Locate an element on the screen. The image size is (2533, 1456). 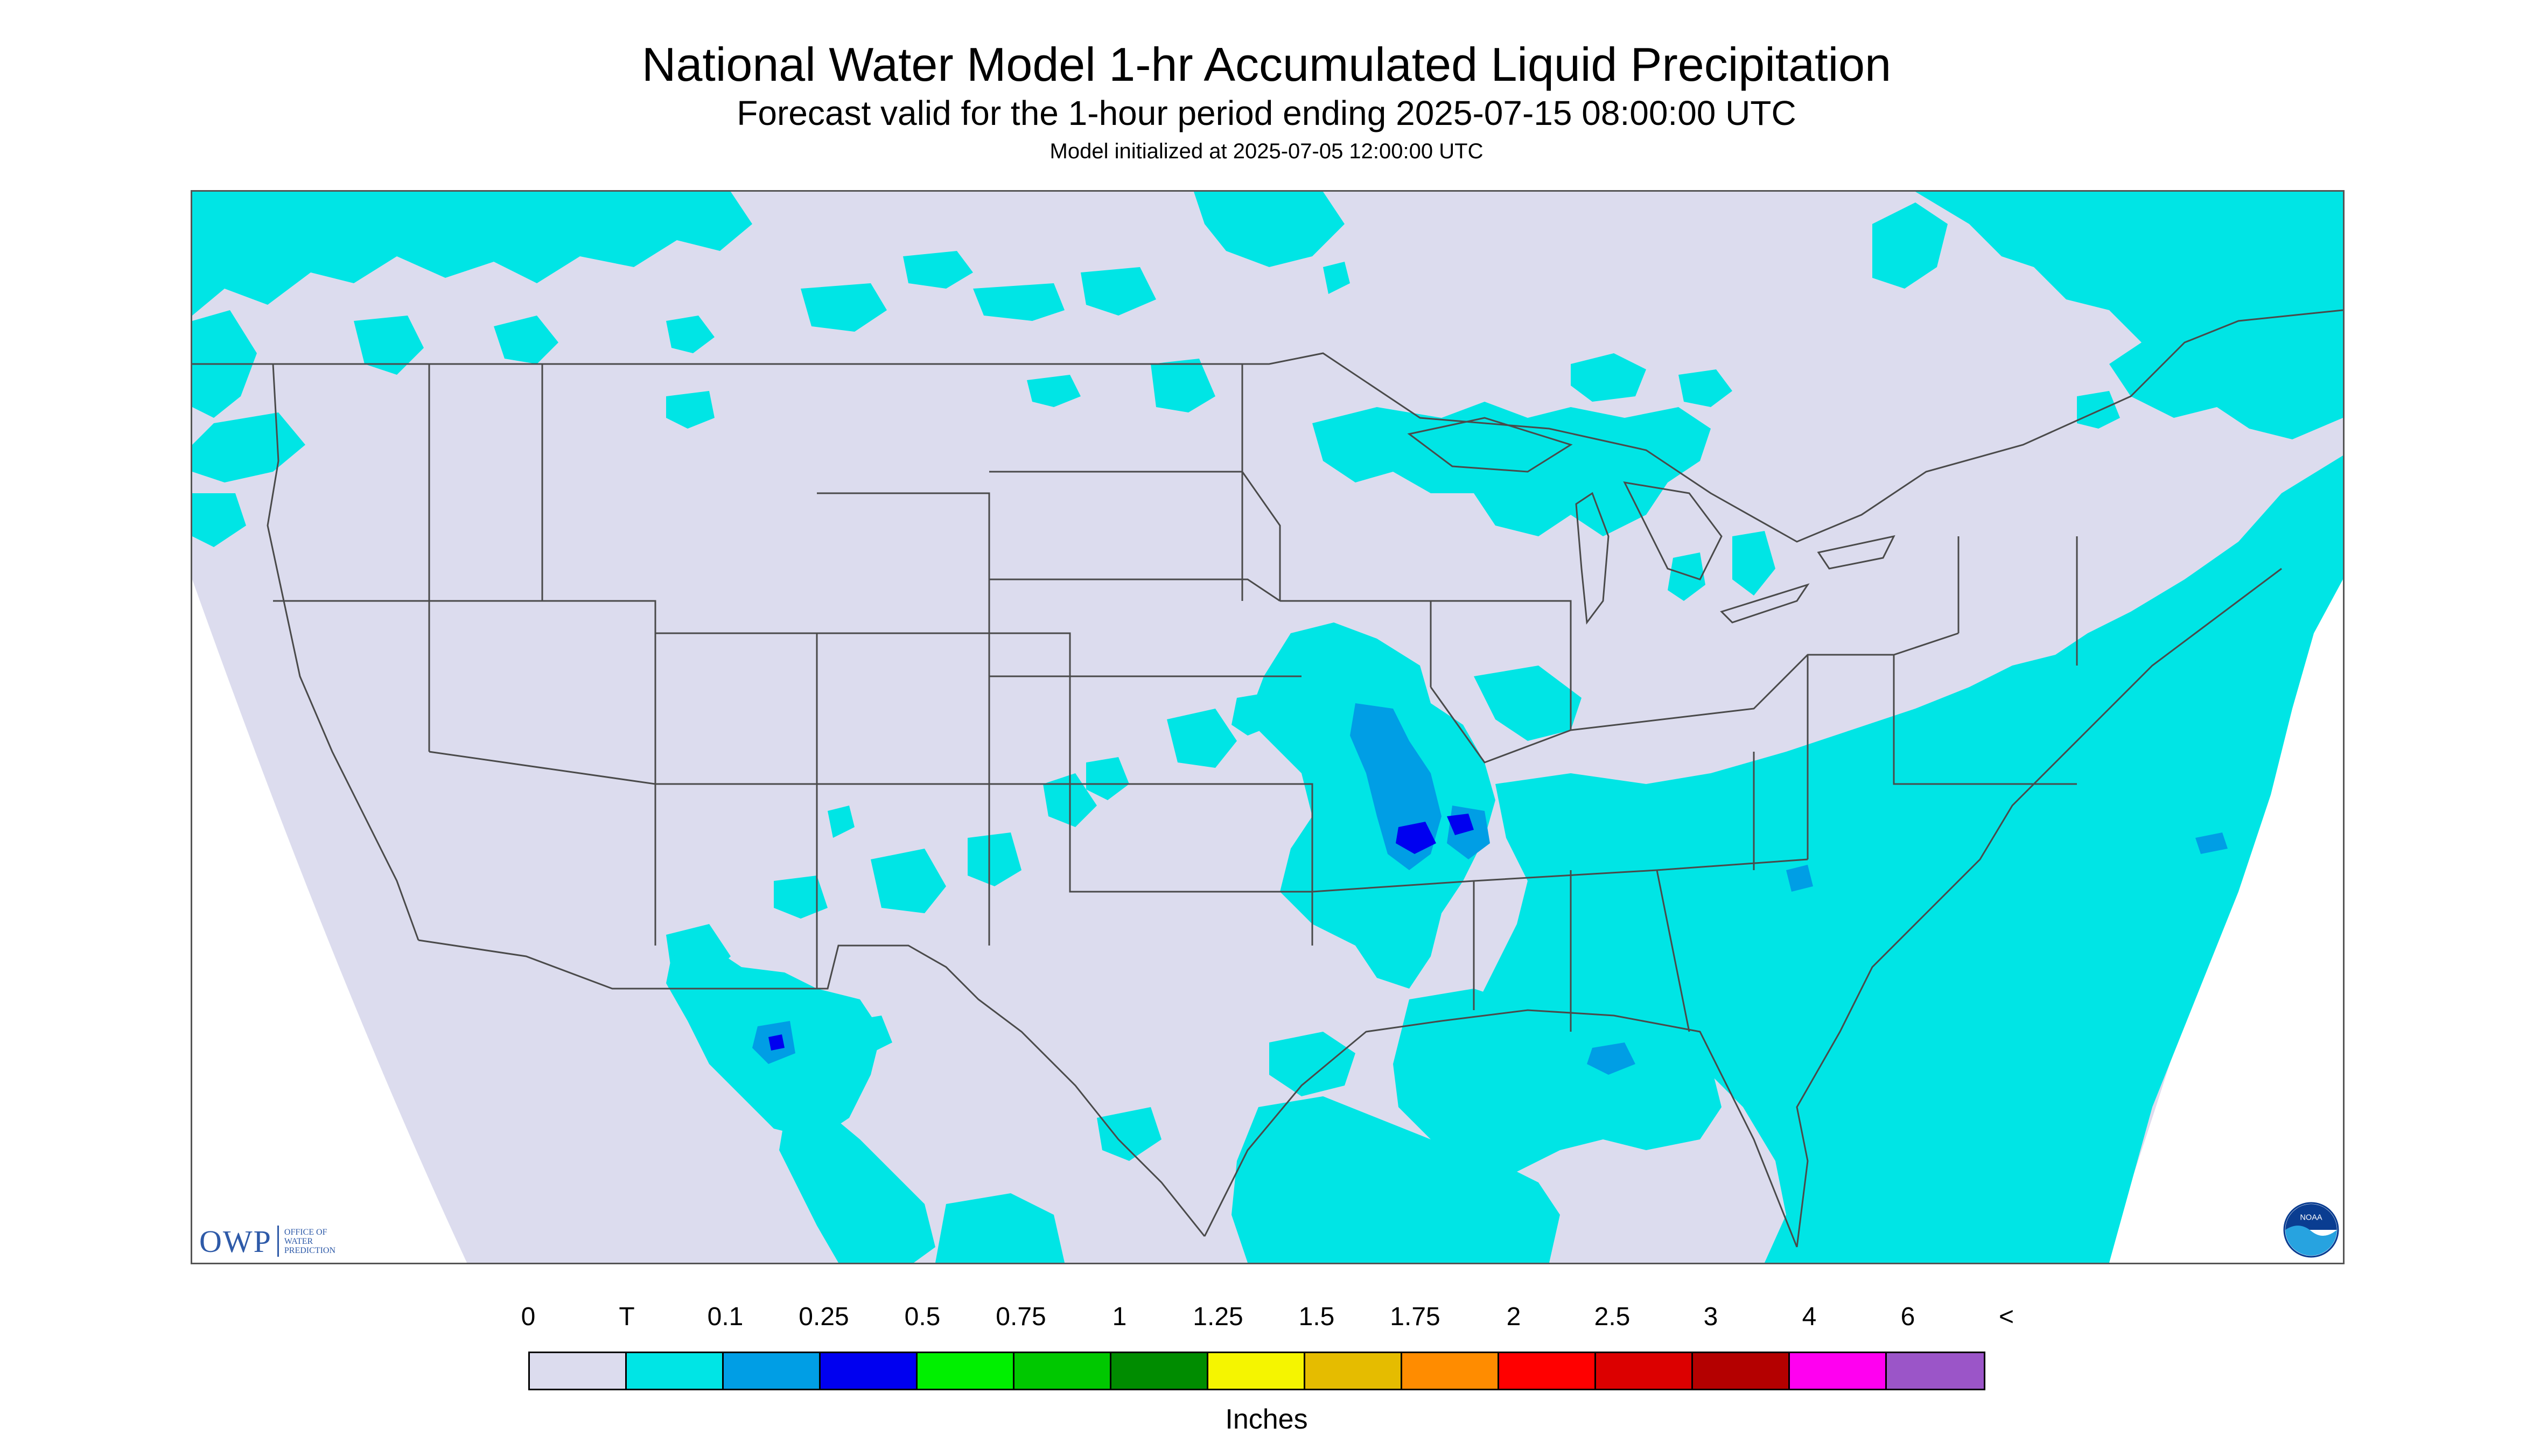
owp-logo-text: OWP is located at coordinates (235, 1241).